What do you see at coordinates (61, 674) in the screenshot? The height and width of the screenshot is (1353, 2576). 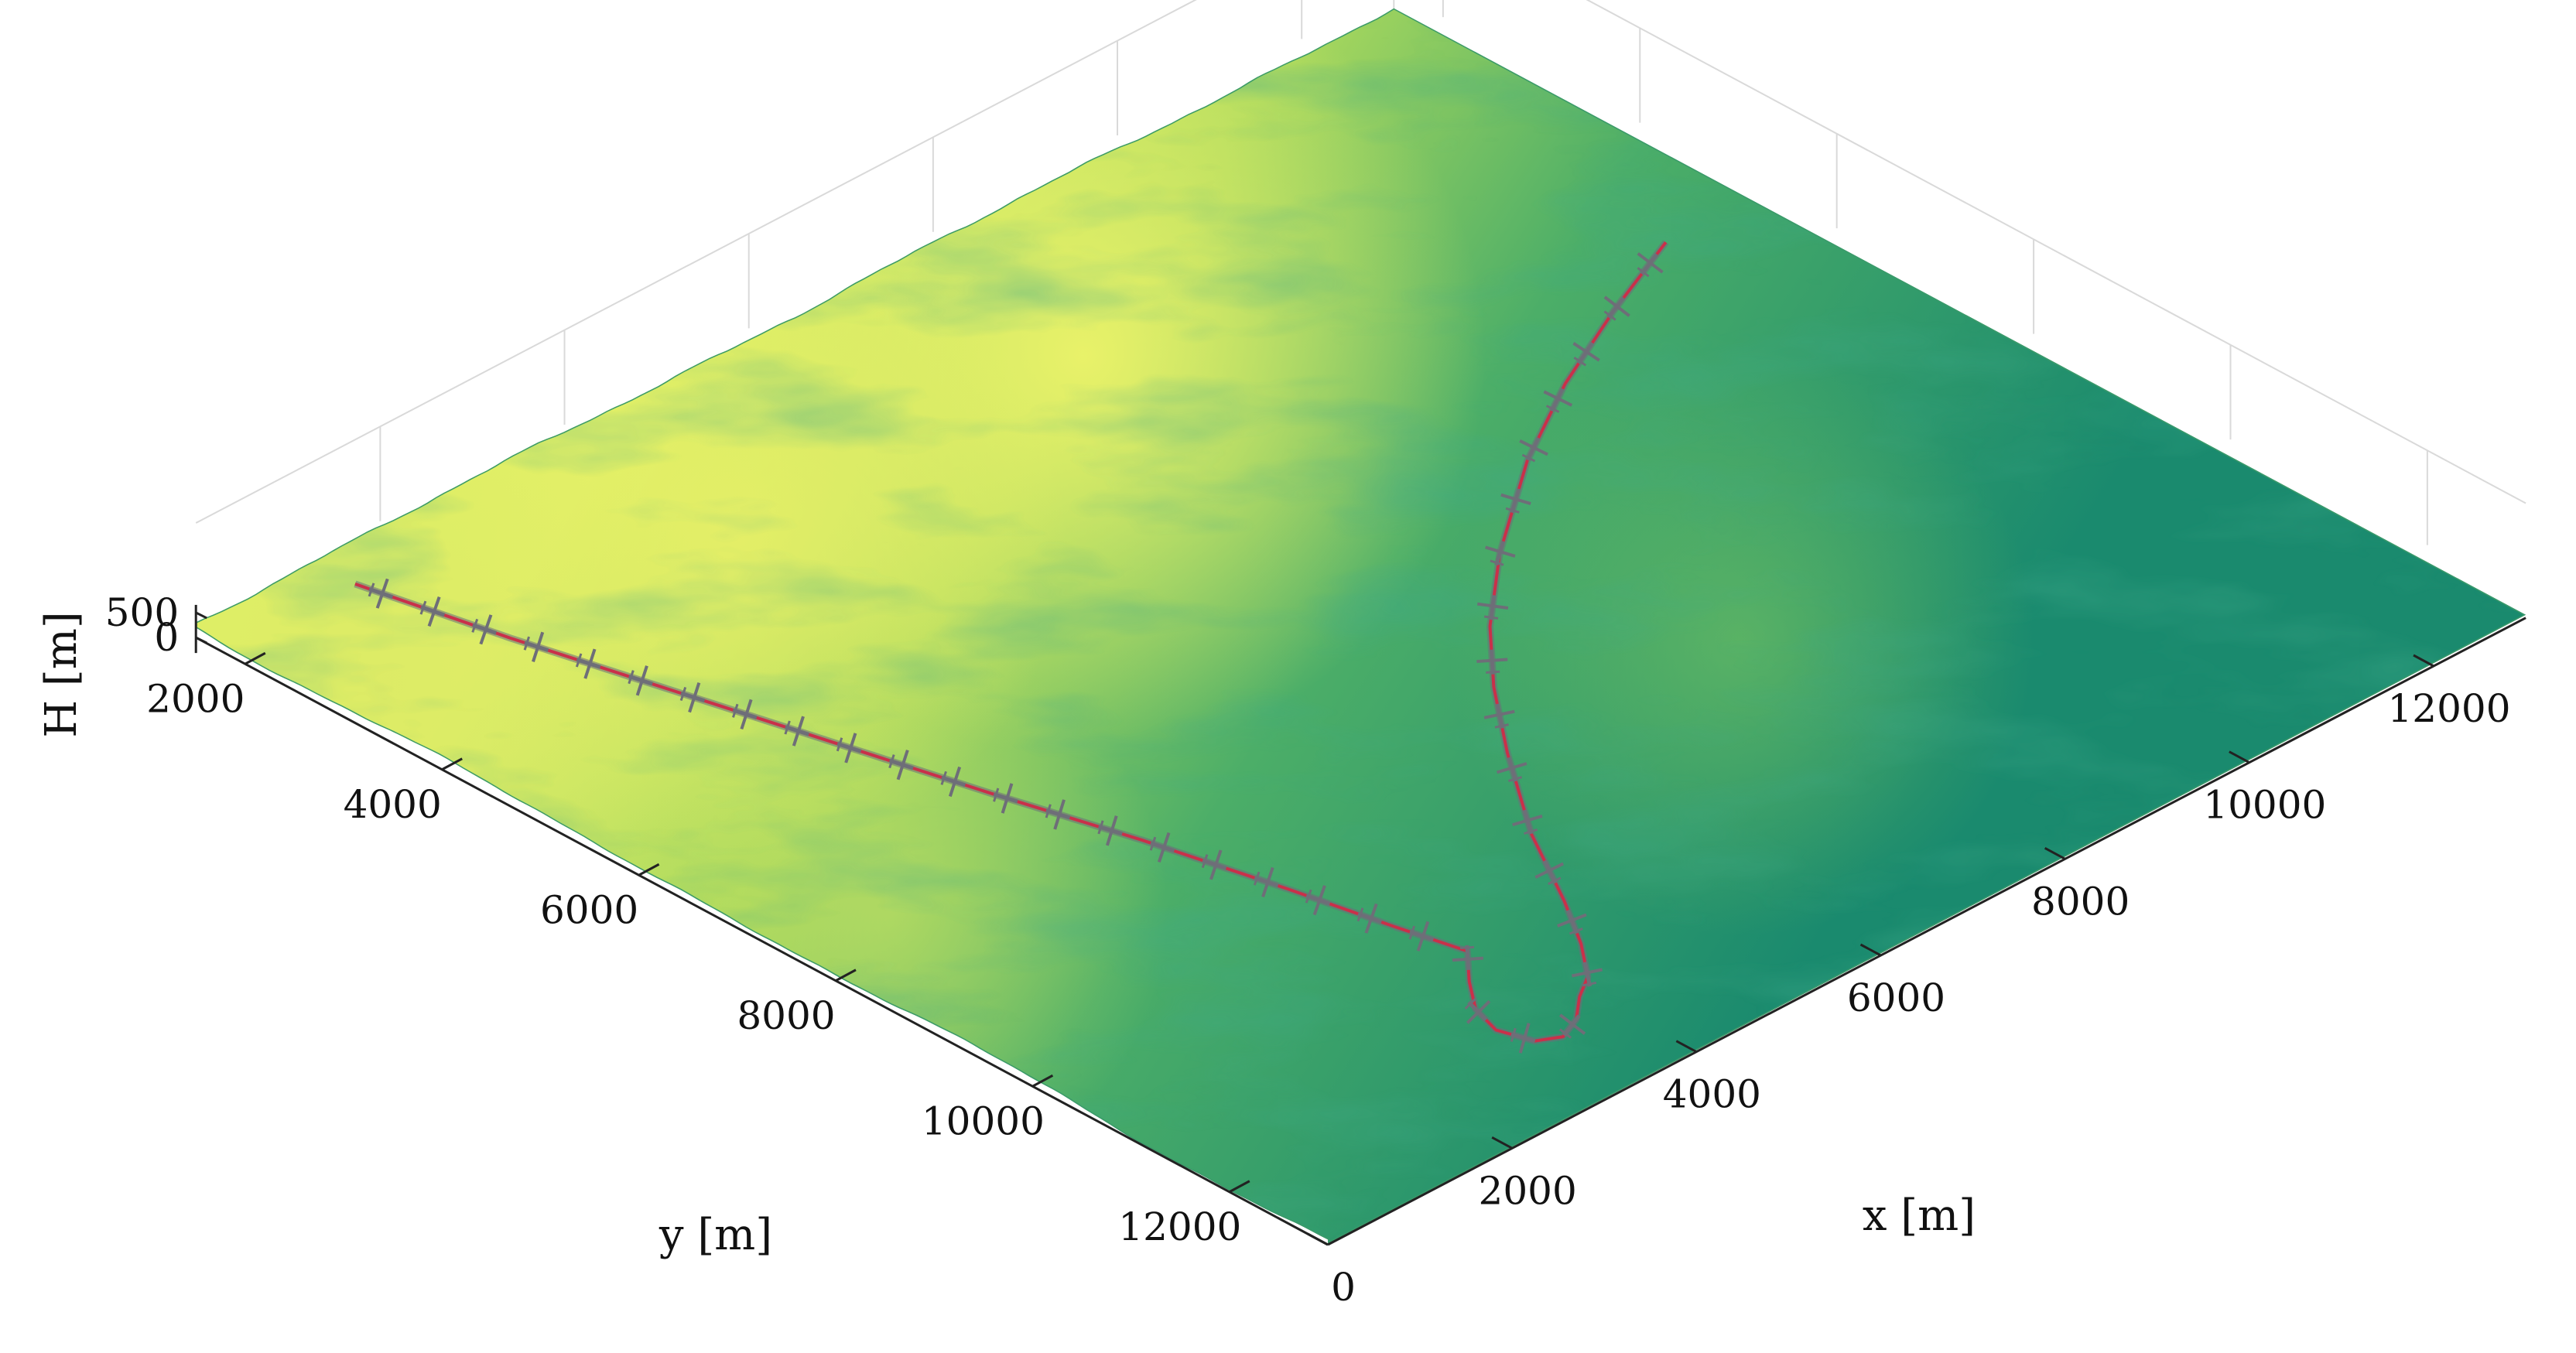 I see `z-axis-label: H [m]` at bounding box center [61, 674].